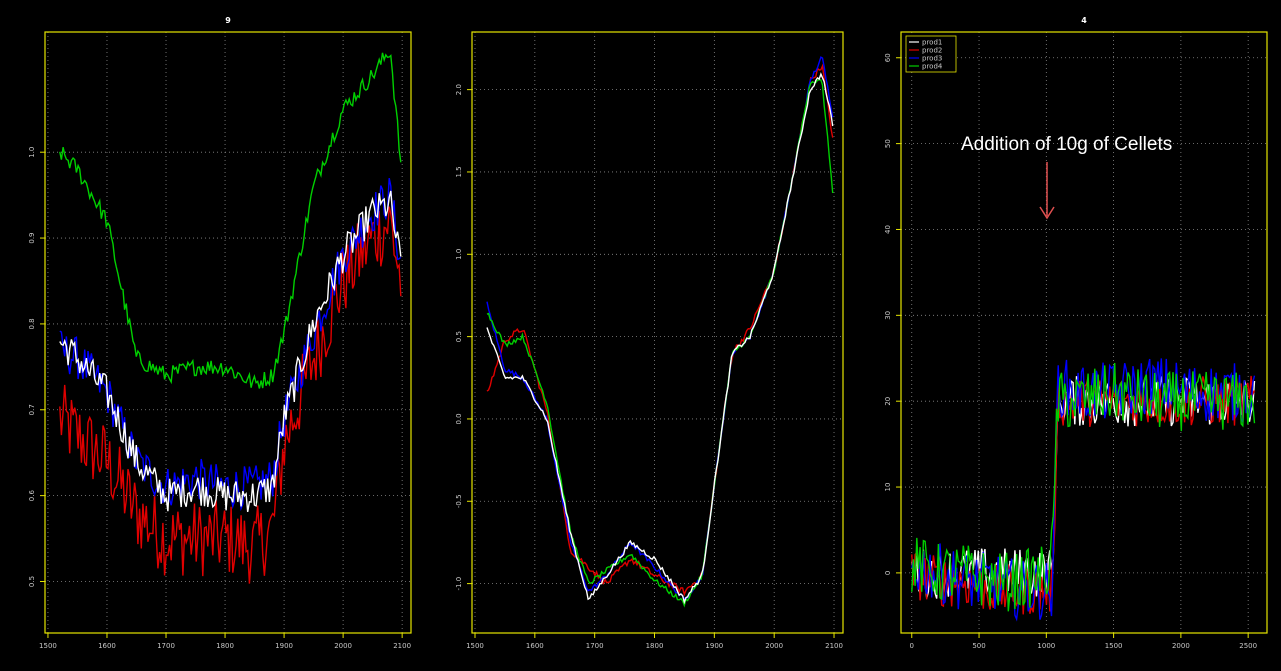 The width and height of the screenshot is (1281, 671). I want to click on series-line-left-s2, so click(230, 345).